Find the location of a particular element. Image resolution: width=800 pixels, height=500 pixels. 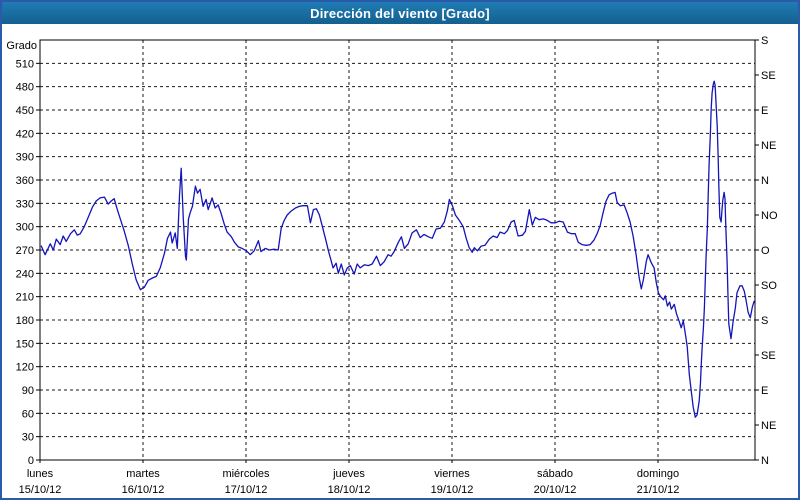

x-day-name-label: miércoles is located at coordinates (246, 474).